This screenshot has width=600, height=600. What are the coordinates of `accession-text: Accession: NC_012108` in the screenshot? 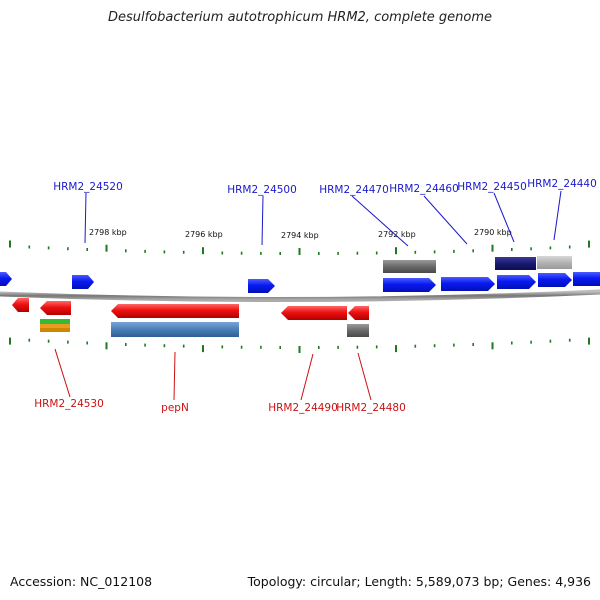 It's located at (81, 581).